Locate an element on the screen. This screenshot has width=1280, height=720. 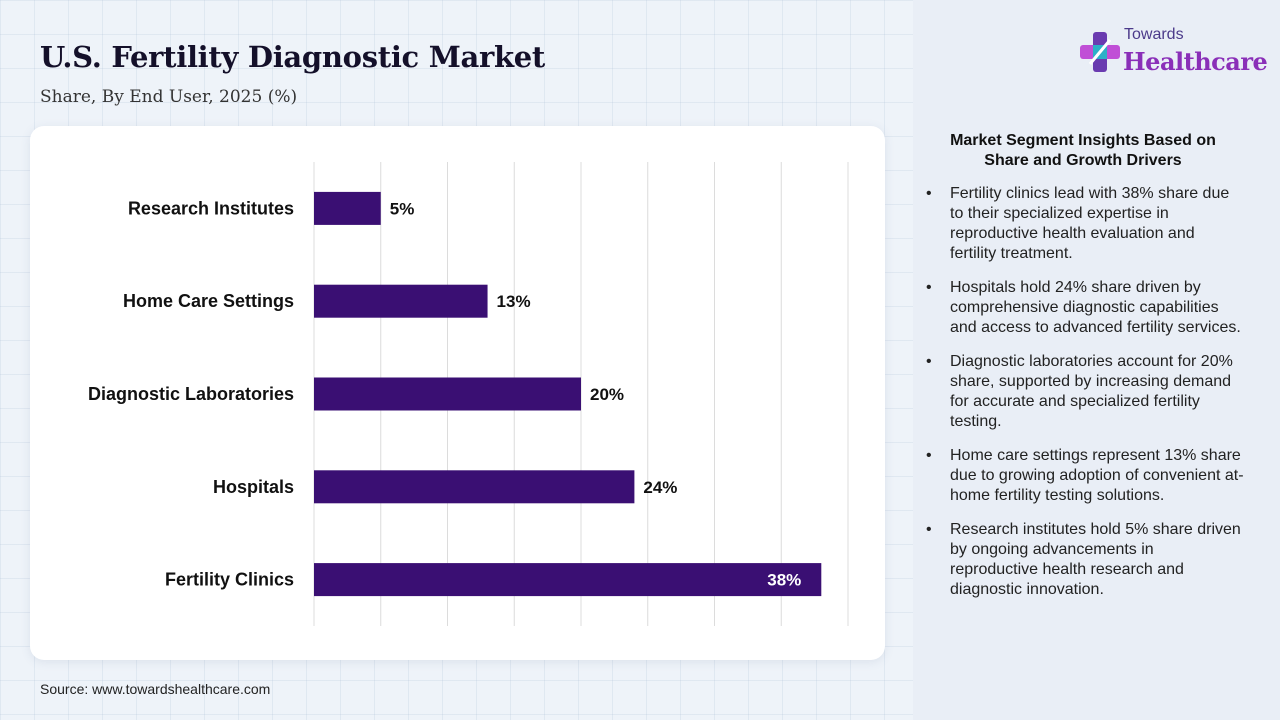
data-label: 38% is located at coordinates (784, 580).